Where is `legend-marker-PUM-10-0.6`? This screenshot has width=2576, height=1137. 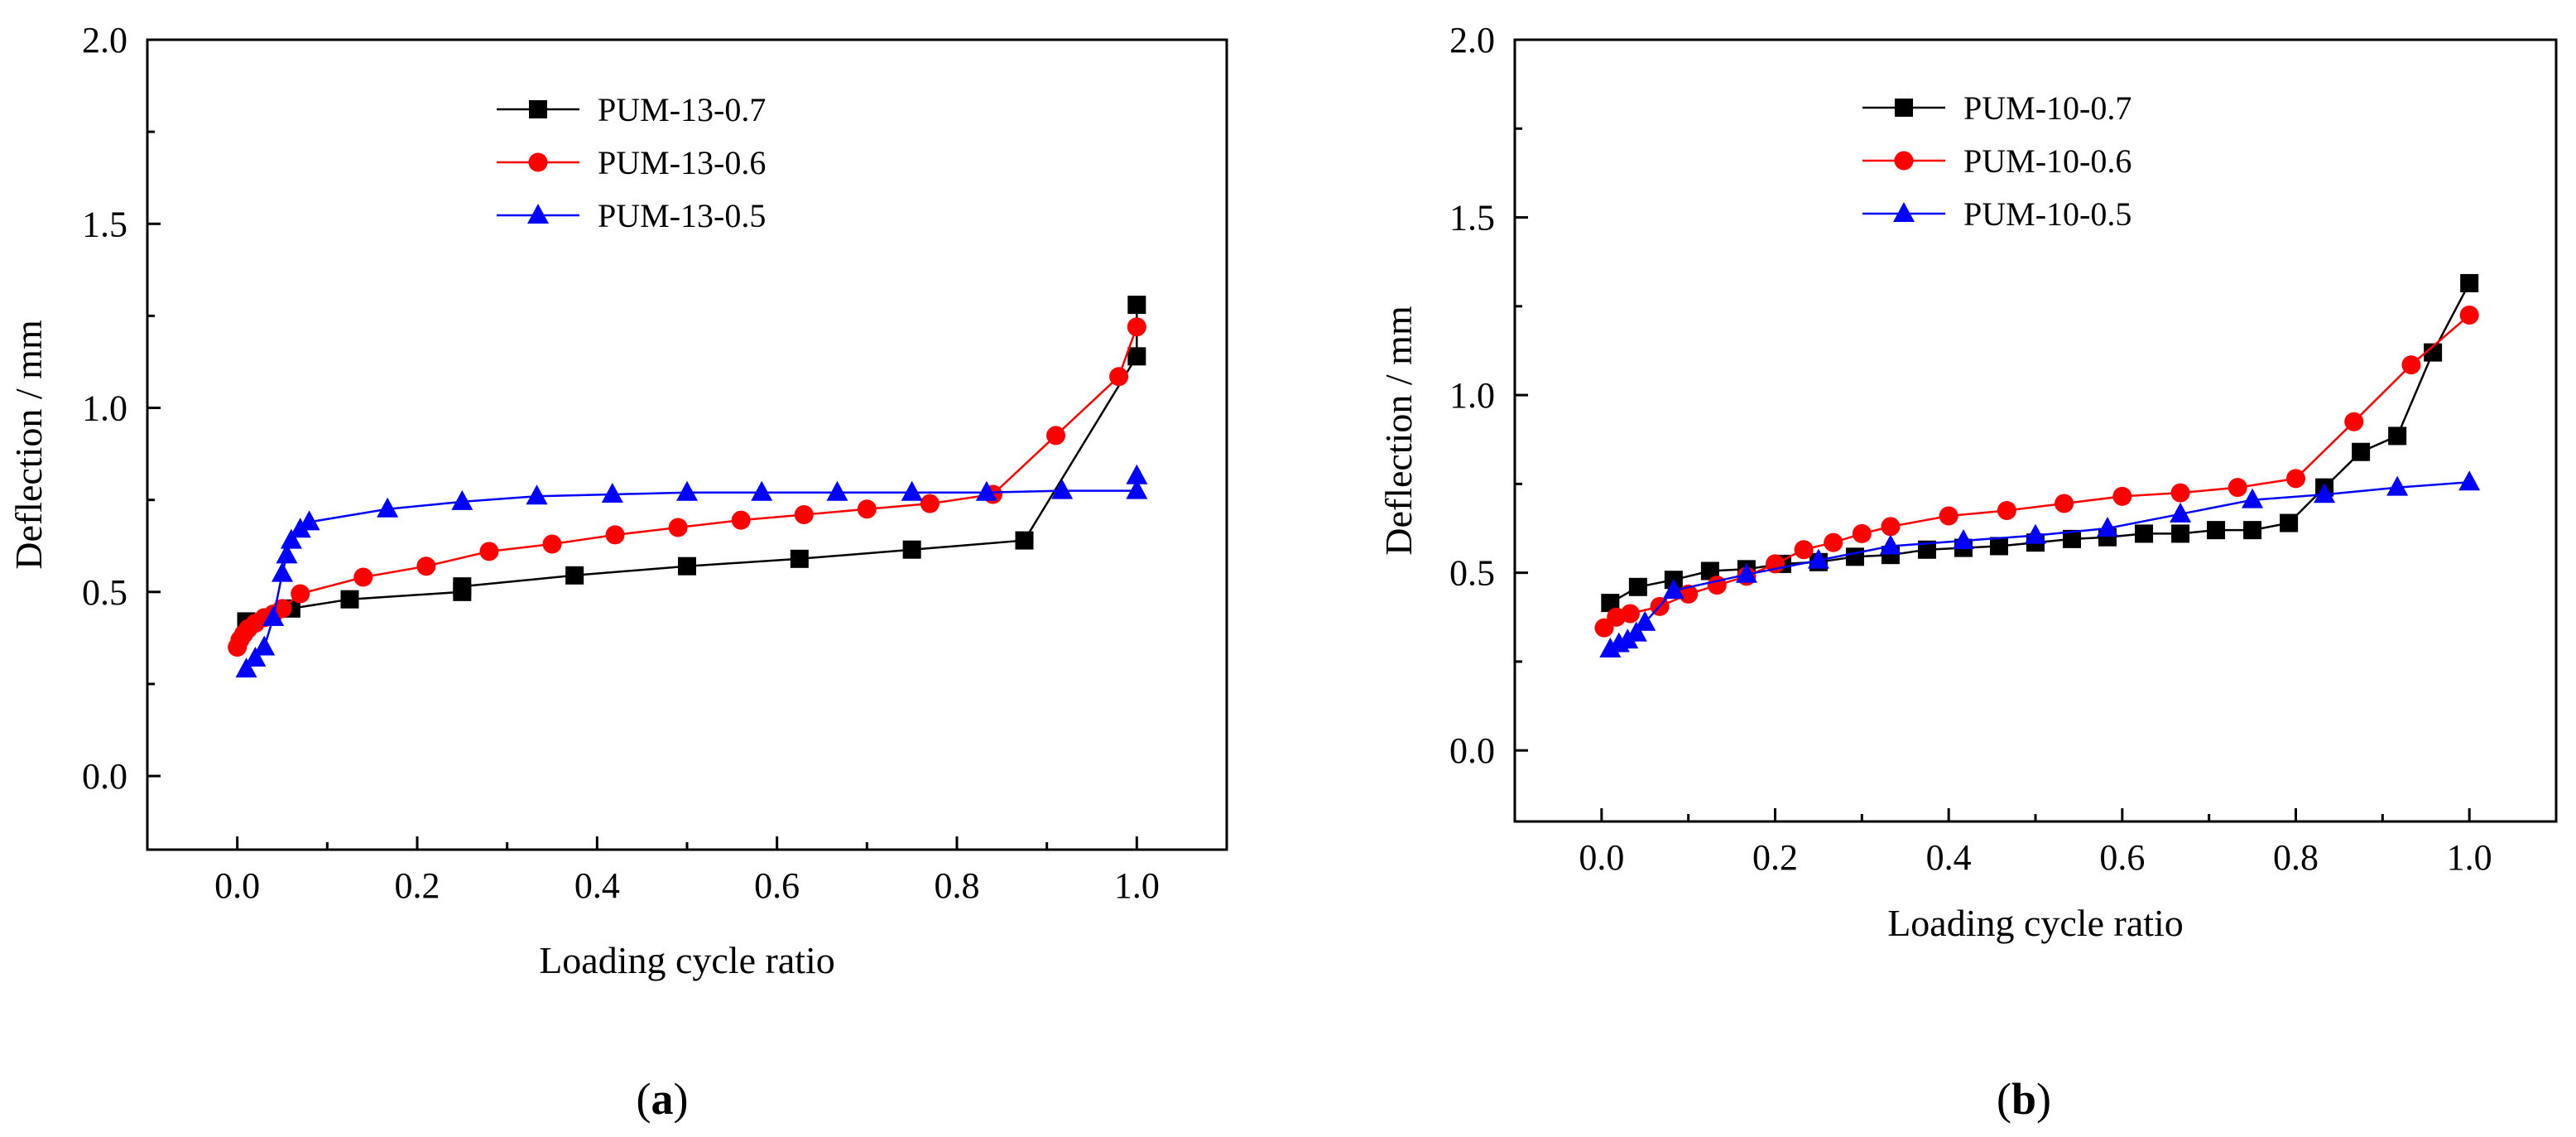 legend-marker-PUM-10-0.6 is located at coordinates (1904, 161).